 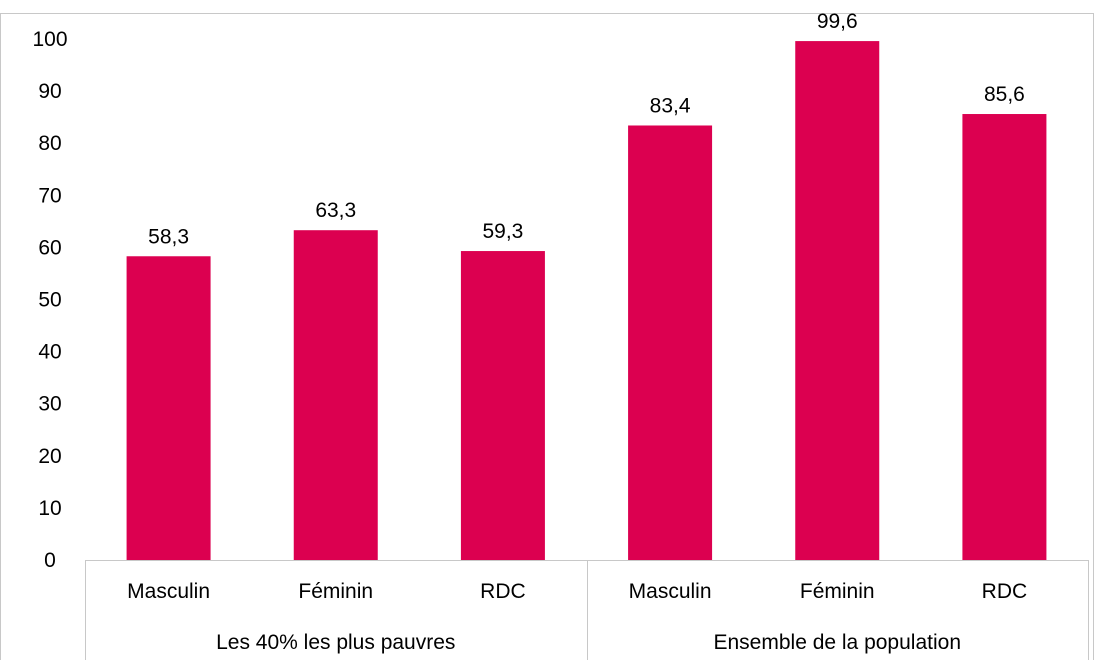 What do you see at coordinates (49, 39) in the screenshot?
I see `y-tick-label: 100` at bounding box center [49, 39].